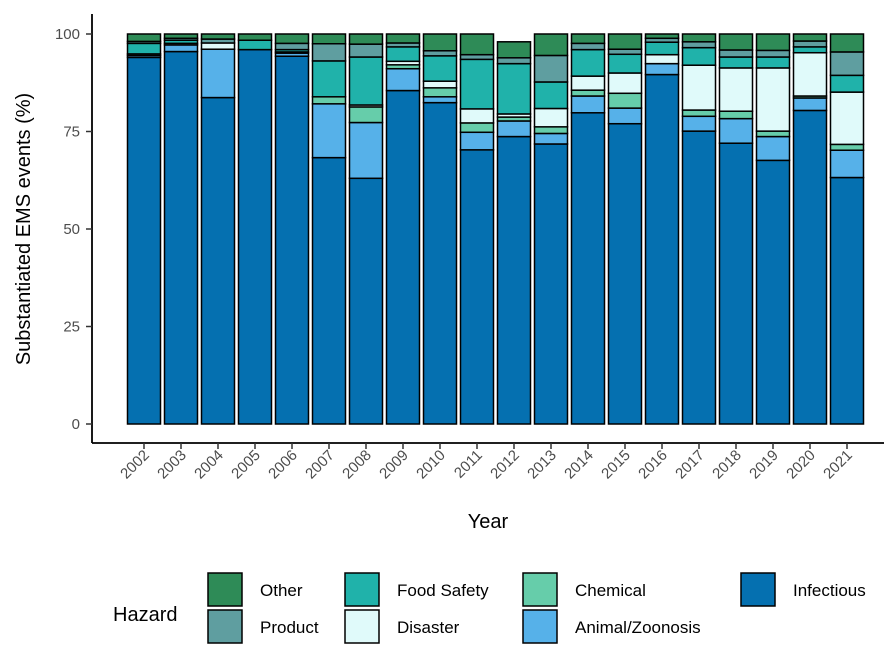  I want to click on bar-segment-food-safety-2002, so click(144, 48).